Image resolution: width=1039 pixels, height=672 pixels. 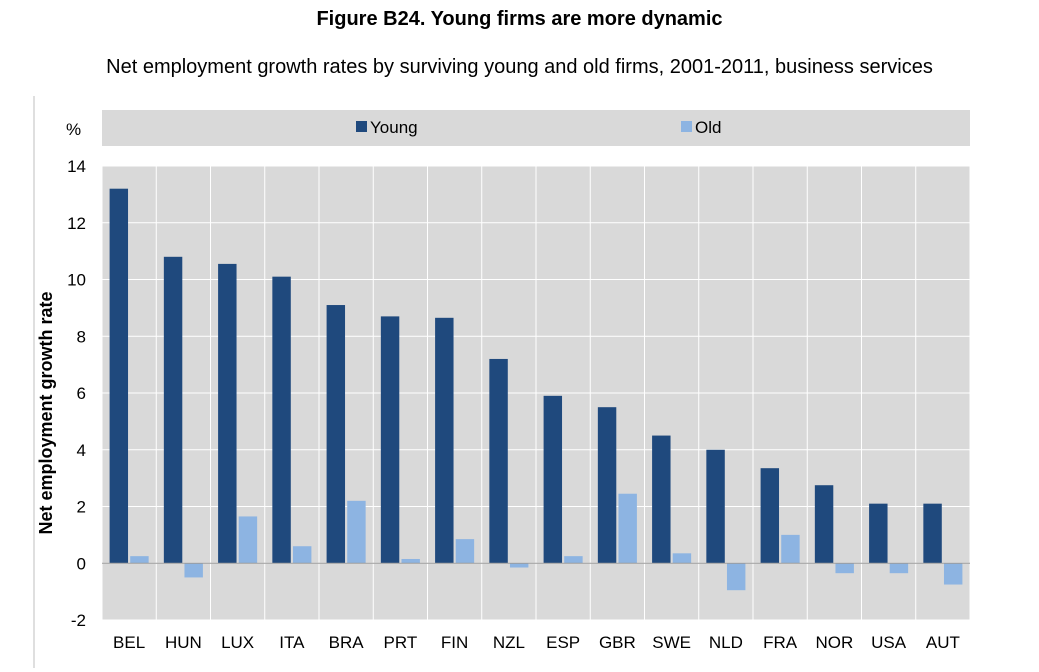 I want to click on chart-title: Figure B24. Young firms are more dynamic, so click(x=519, y=19).